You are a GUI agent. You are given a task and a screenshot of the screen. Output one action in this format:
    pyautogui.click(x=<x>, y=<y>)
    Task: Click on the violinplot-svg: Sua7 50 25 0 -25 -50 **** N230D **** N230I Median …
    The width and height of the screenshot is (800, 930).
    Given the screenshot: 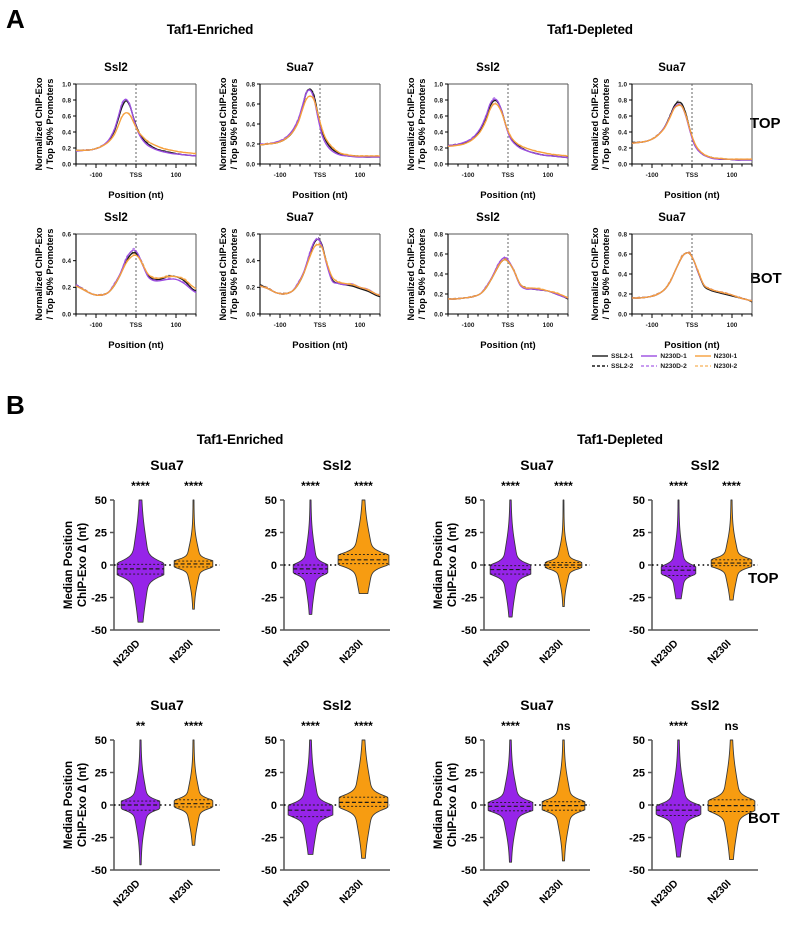 What is the action you would take?
    pyautogui.click(x=511, y=563)
    